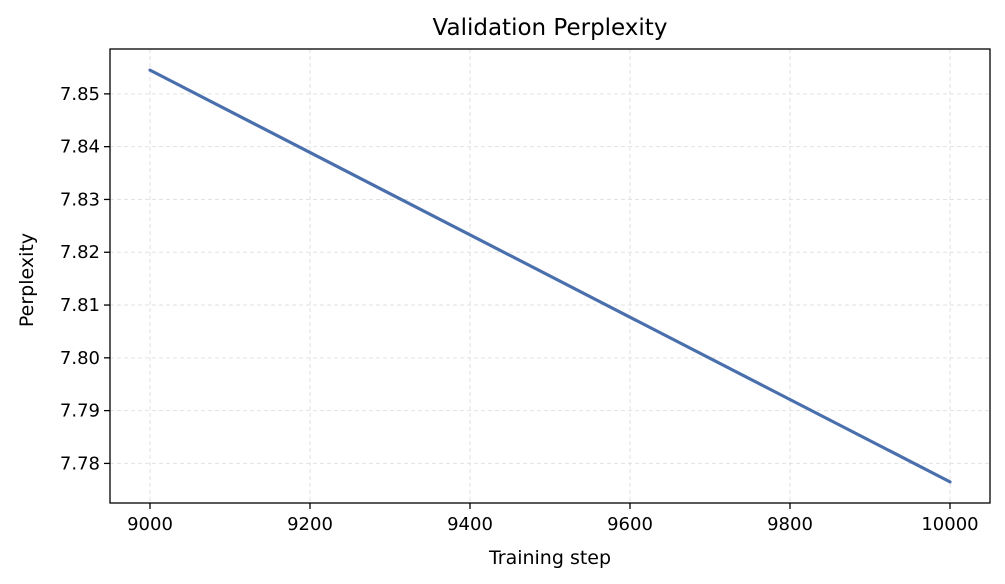  Describe the element at coordinates (80, 199) in the screenshot. I see `y-tick-label: 7.83` at that location.